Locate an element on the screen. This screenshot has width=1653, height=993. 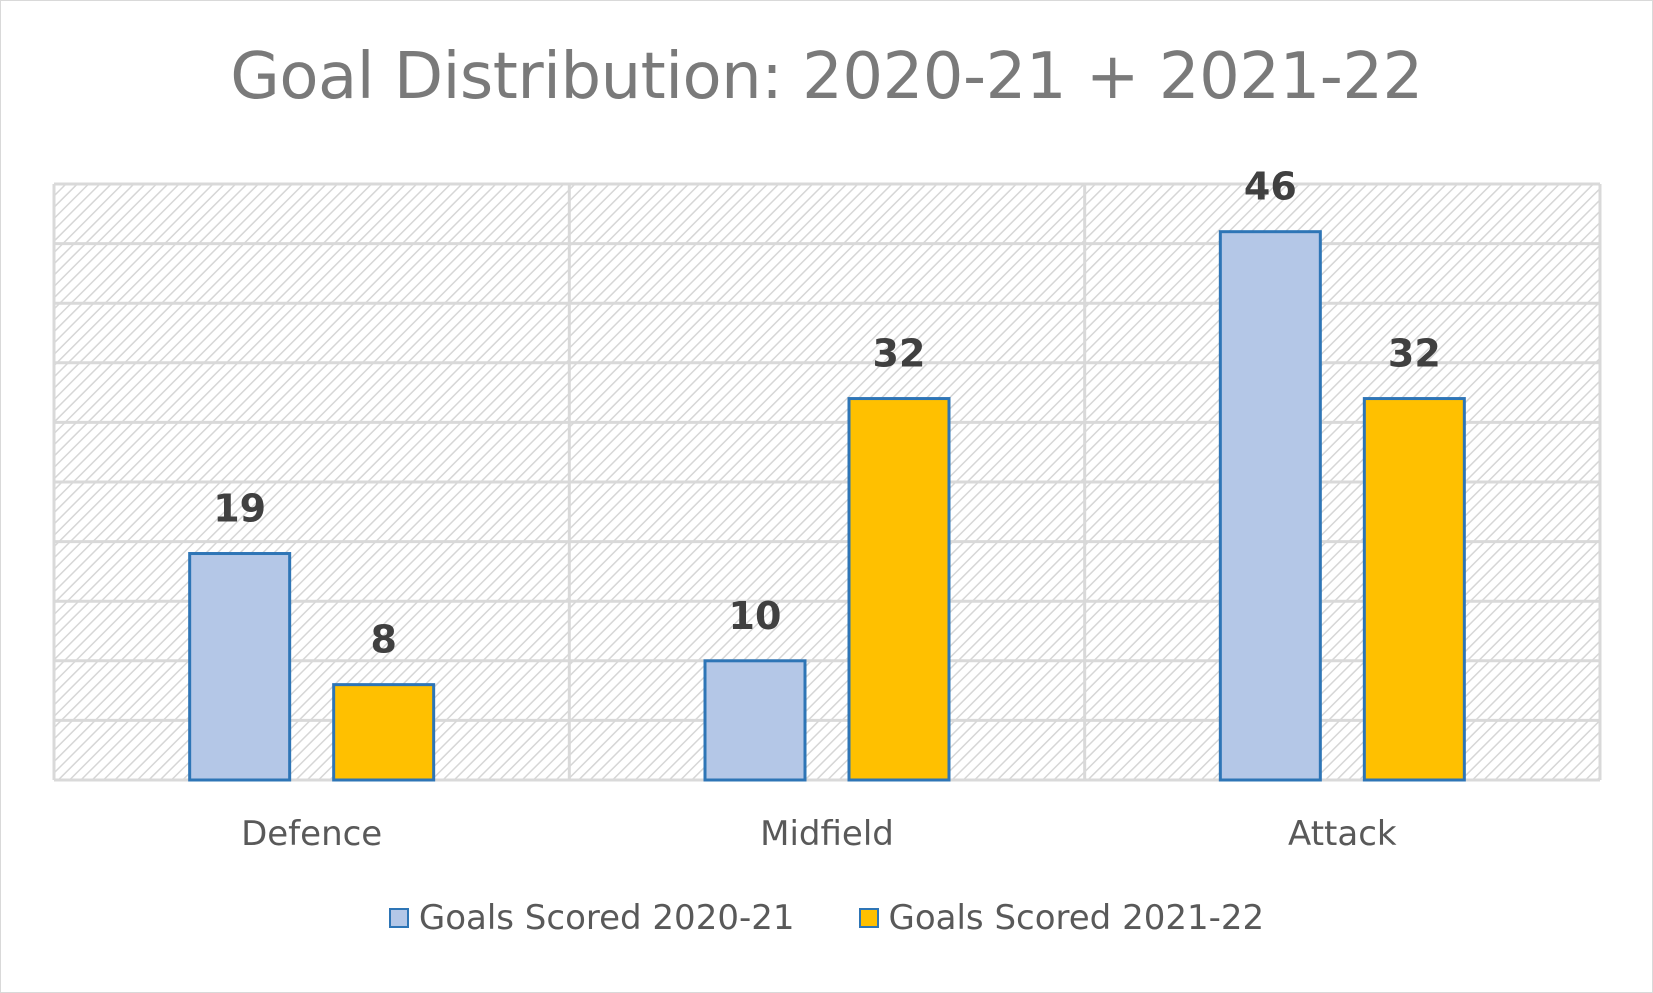
legend-label-series-1: Goals Scored 2020-21 is located at coordinates (606, 918).